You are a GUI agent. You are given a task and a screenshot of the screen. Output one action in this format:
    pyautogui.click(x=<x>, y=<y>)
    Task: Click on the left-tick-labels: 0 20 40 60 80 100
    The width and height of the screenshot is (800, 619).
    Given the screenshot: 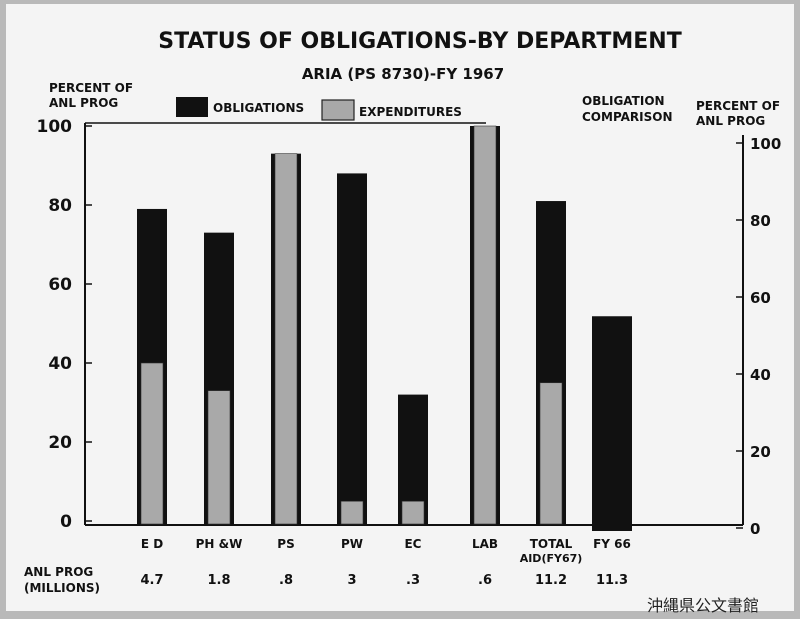 What is the action you would take?
    pyautogui.click(x=64, y=324)
    